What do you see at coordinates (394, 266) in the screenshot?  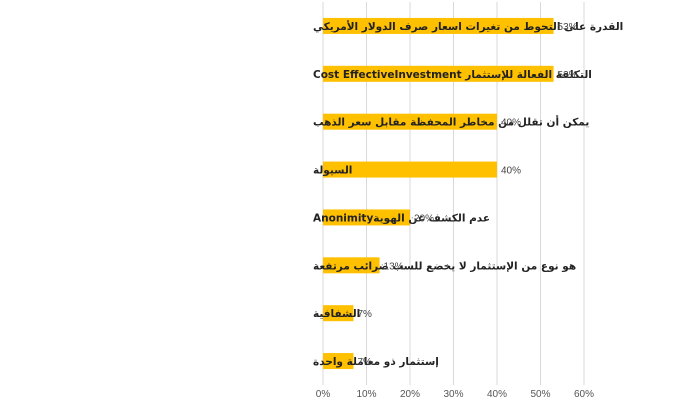 I see `data-label: 13%` at bounding box center [394, 266].